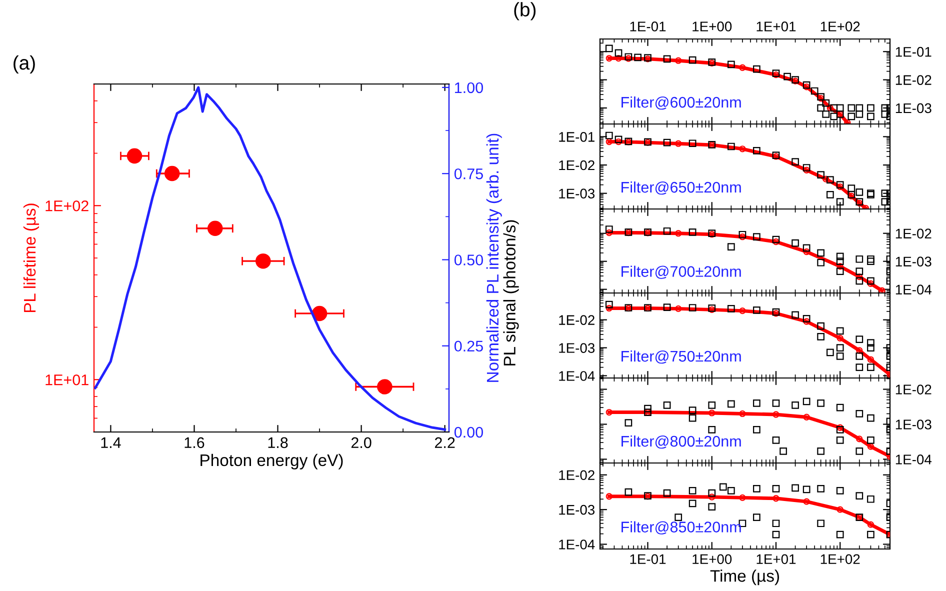  I want to click on x-tick-label: 1.4, so click(111, 442).